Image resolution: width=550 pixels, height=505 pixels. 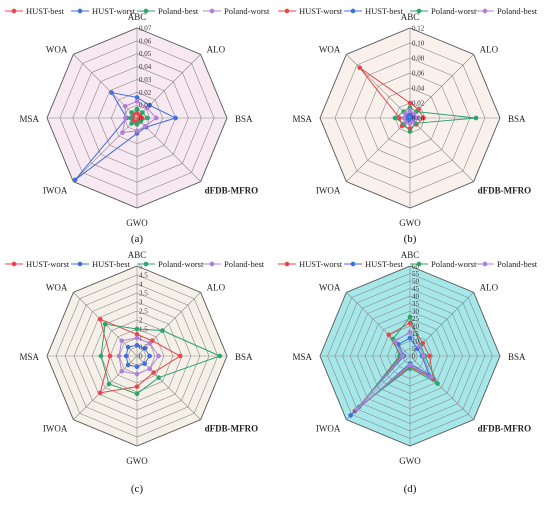 What do you see at coordinates (410, 239) in the screenshot?
I see `panel-label: (b)` at bounding box center [410, 239].